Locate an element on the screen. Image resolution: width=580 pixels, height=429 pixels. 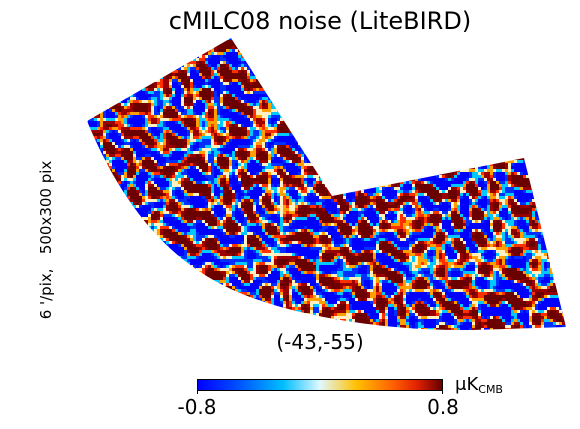
plot-title: cMILC08 noise (LiteBIRD) is located at coordinates (320, 21).